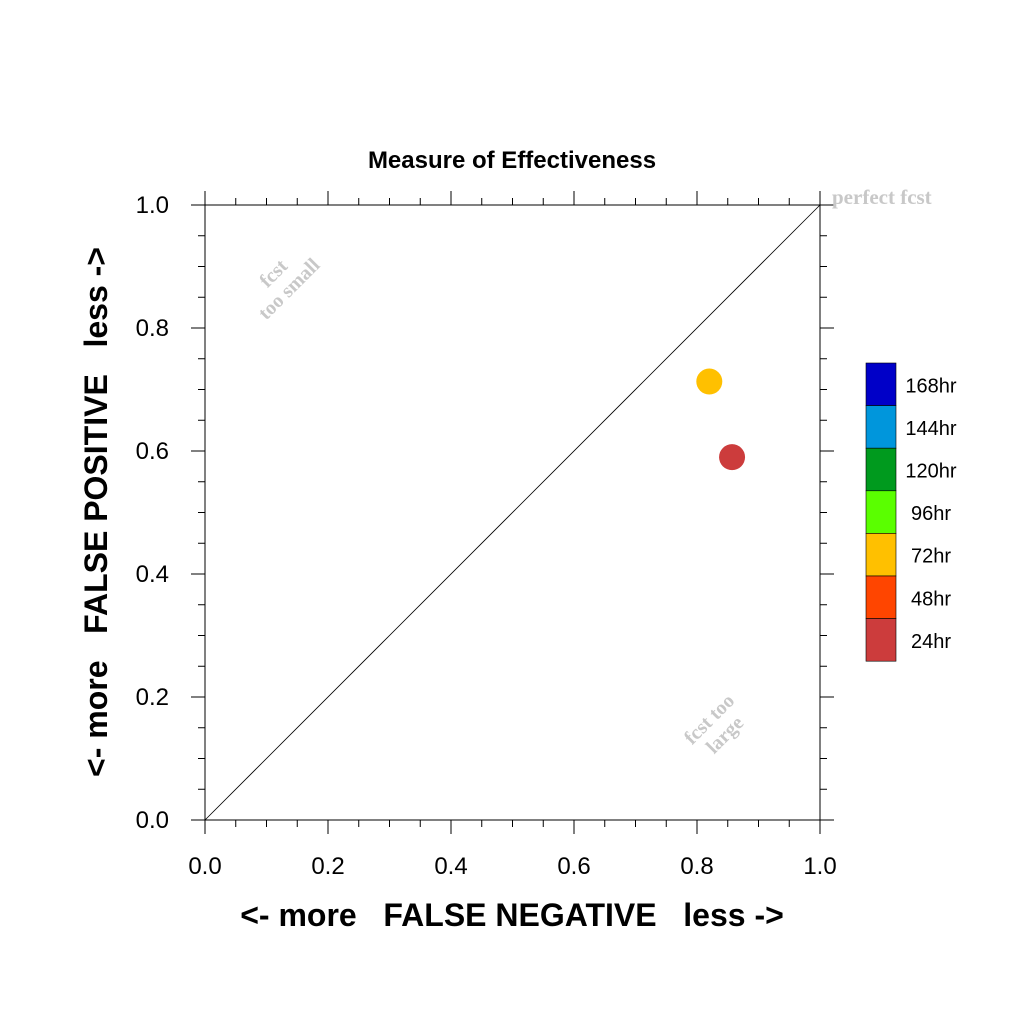 The height and width of the screenshot is (1024, 1024). What do you see at coordinates (152, 451) in the screenshot?
I see `y-tick-label: 0.6` at bounding box center [152, 451].